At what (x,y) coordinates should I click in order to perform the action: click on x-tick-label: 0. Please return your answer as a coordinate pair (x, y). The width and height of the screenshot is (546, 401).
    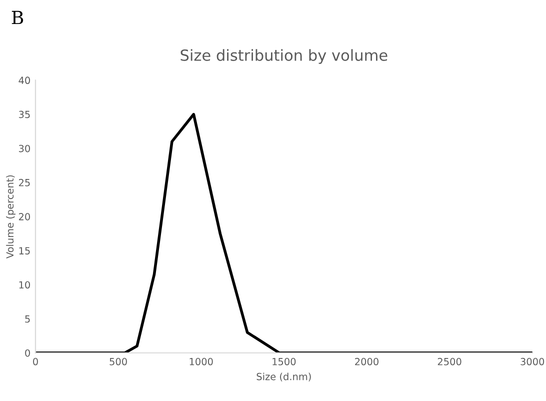
    Looking at the image, I should click on (35, 362).